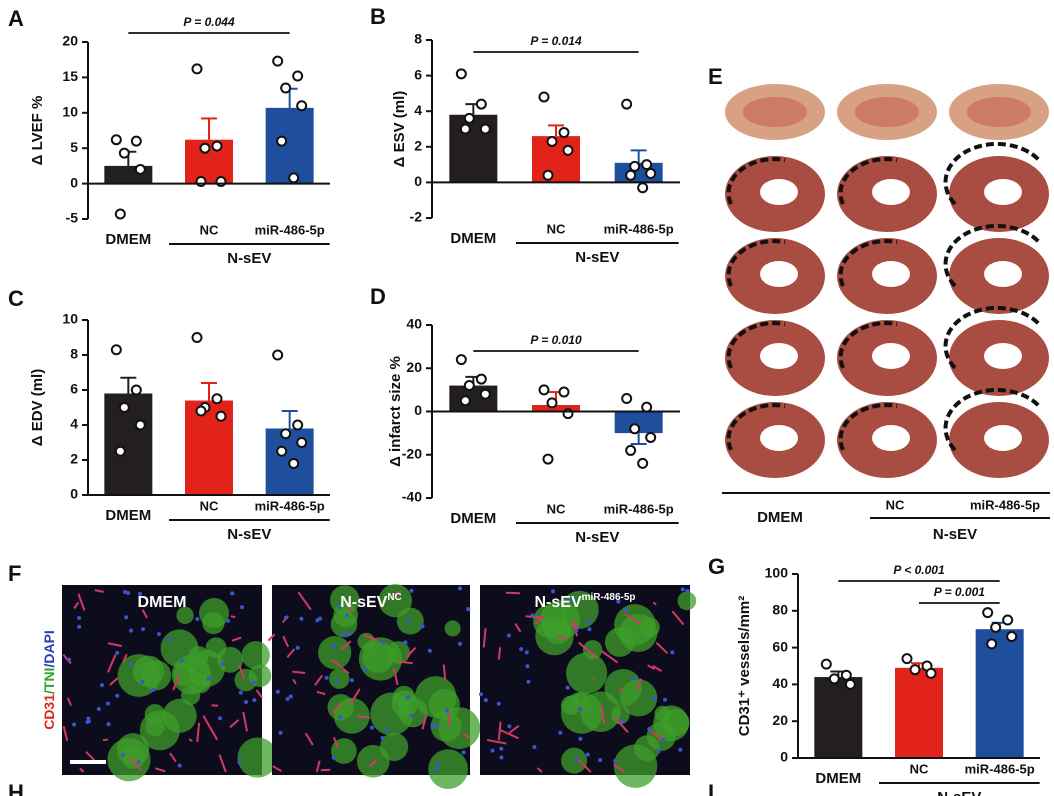 The image size is (1054, 796). Describe the element at coordinates (556, 41) in the screenshot. I see `p-value: P = 0.014` at that location.